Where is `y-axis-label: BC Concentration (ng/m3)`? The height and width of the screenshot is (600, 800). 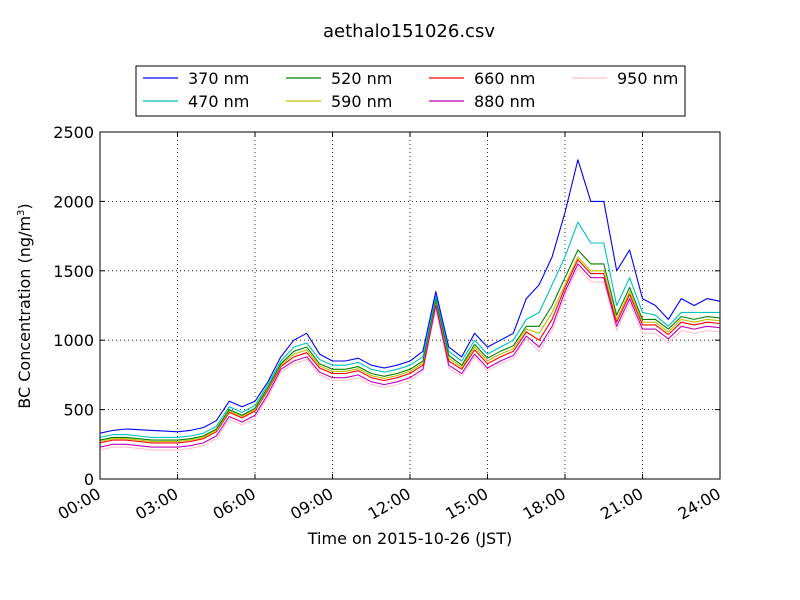 y-axis-label: BC Concentration (ng/m3) is located at coordinates (24, 305).